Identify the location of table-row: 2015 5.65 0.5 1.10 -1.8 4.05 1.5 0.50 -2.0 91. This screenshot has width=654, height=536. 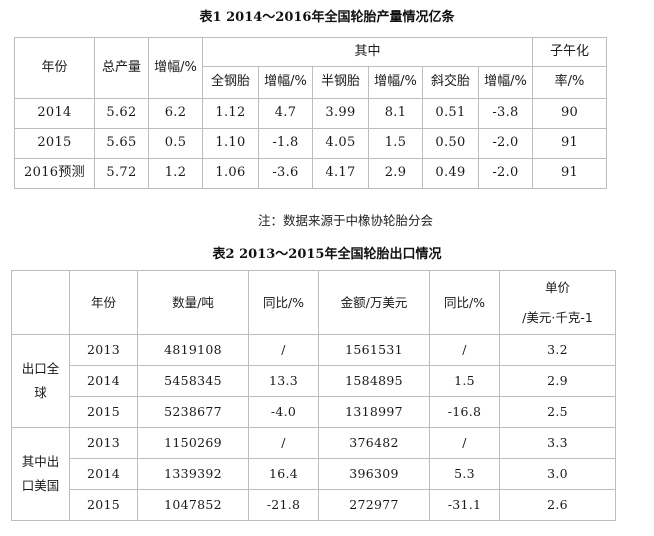
(311, 143).